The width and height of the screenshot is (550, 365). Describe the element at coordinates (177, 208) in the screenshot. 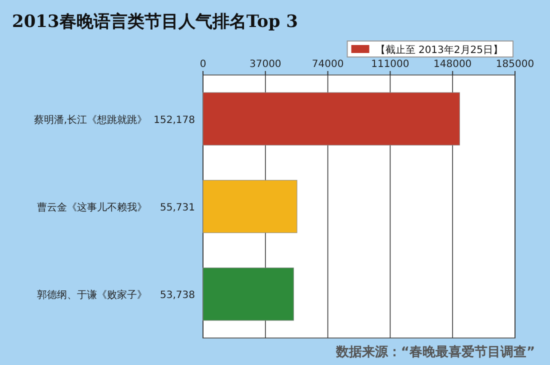

I see `data-label: 55,731` at that location.